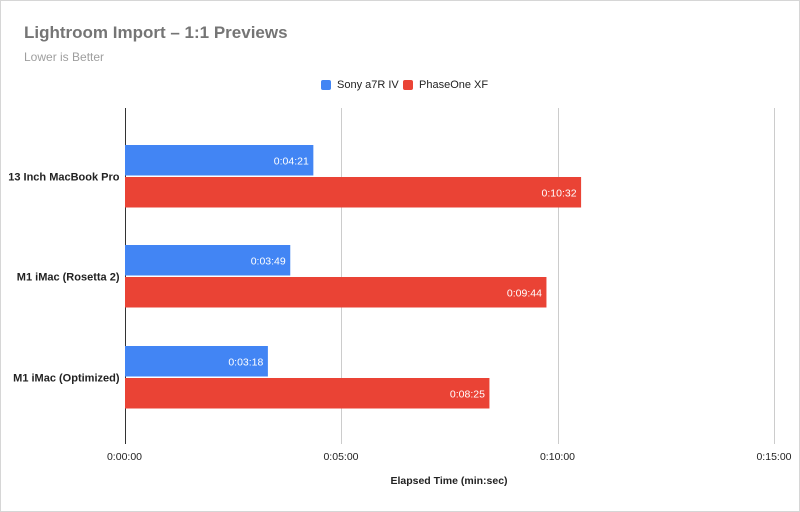  Describe the element at coordinates (196, 361) in the screenshot. I see `bar-sony-a7r-iv-m1-imac-optimized` at that location.